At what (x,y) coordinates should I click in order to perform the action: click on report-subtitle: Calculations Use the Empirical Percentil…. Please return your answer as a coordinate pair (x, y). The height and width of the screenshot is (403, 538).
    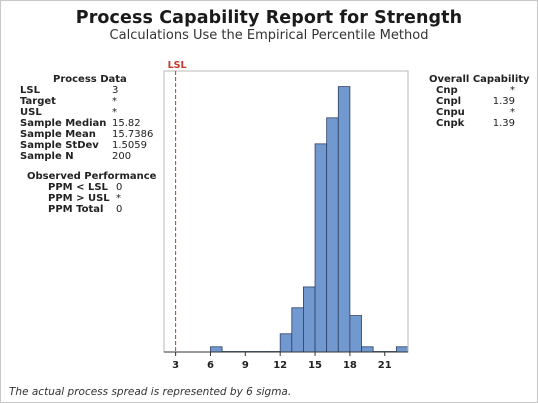
    Looking at the image, I should click on (269, 35).